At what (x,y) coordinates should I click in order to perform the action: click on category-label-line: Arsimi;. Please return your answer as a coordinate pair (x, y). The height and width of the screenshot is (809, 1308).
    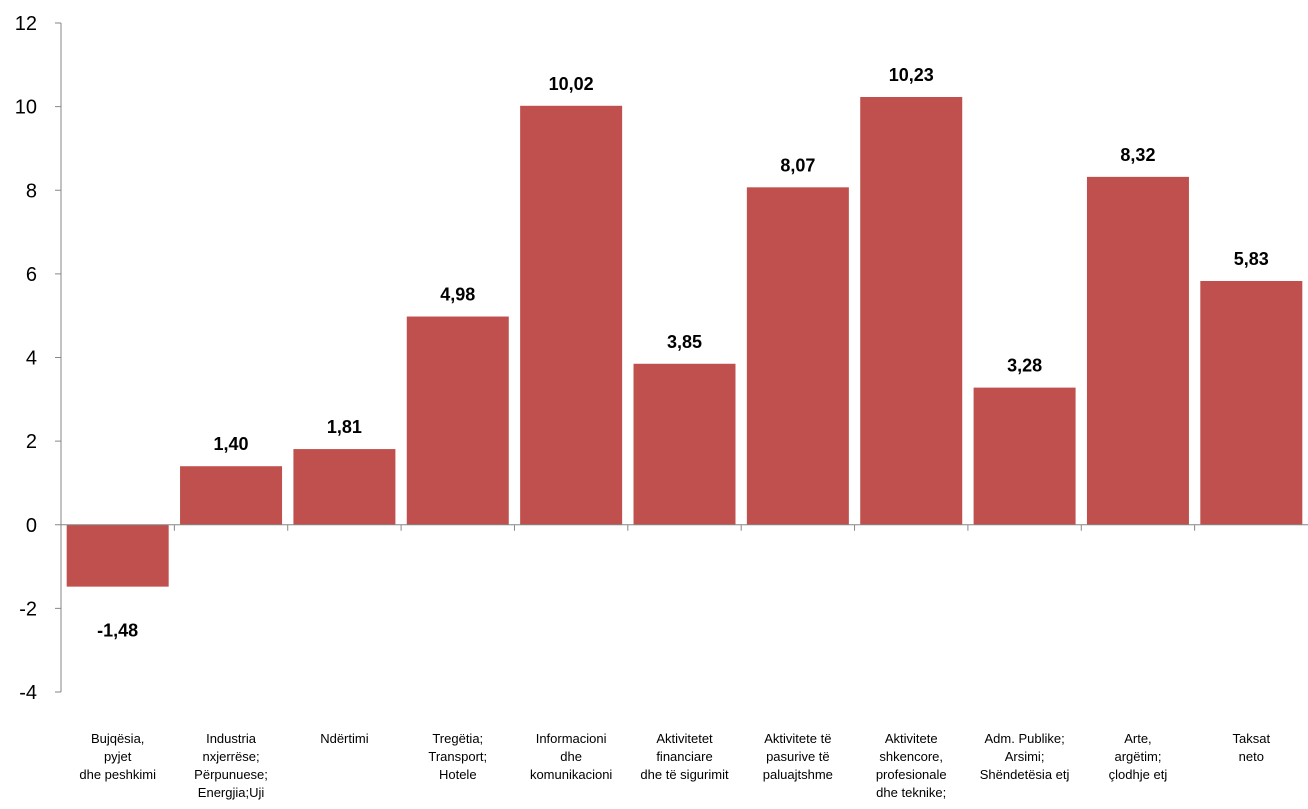
    Looking at the image, I should click on (1025, 756).